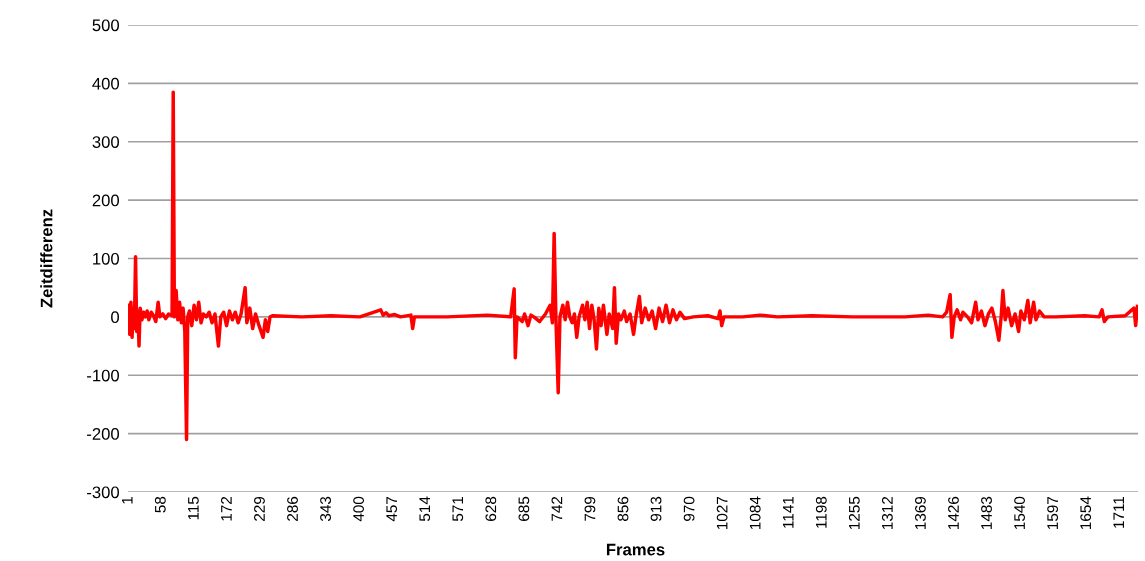  Describe the element at coordinates (1053, 512) in the screenshot. I see `x-tick-label: 1597` at that location.